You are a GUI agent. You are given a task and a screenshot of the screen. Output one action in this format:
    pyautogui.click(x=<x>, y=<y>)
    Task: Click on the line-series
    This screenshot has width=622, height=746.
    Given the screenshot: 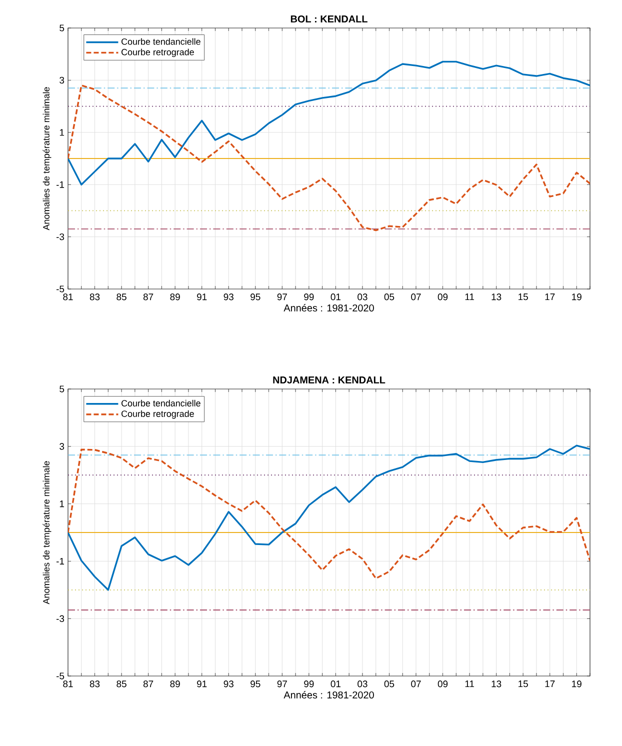 What is the action you would take?
    pyautogui.click(x=329, y=123)
    